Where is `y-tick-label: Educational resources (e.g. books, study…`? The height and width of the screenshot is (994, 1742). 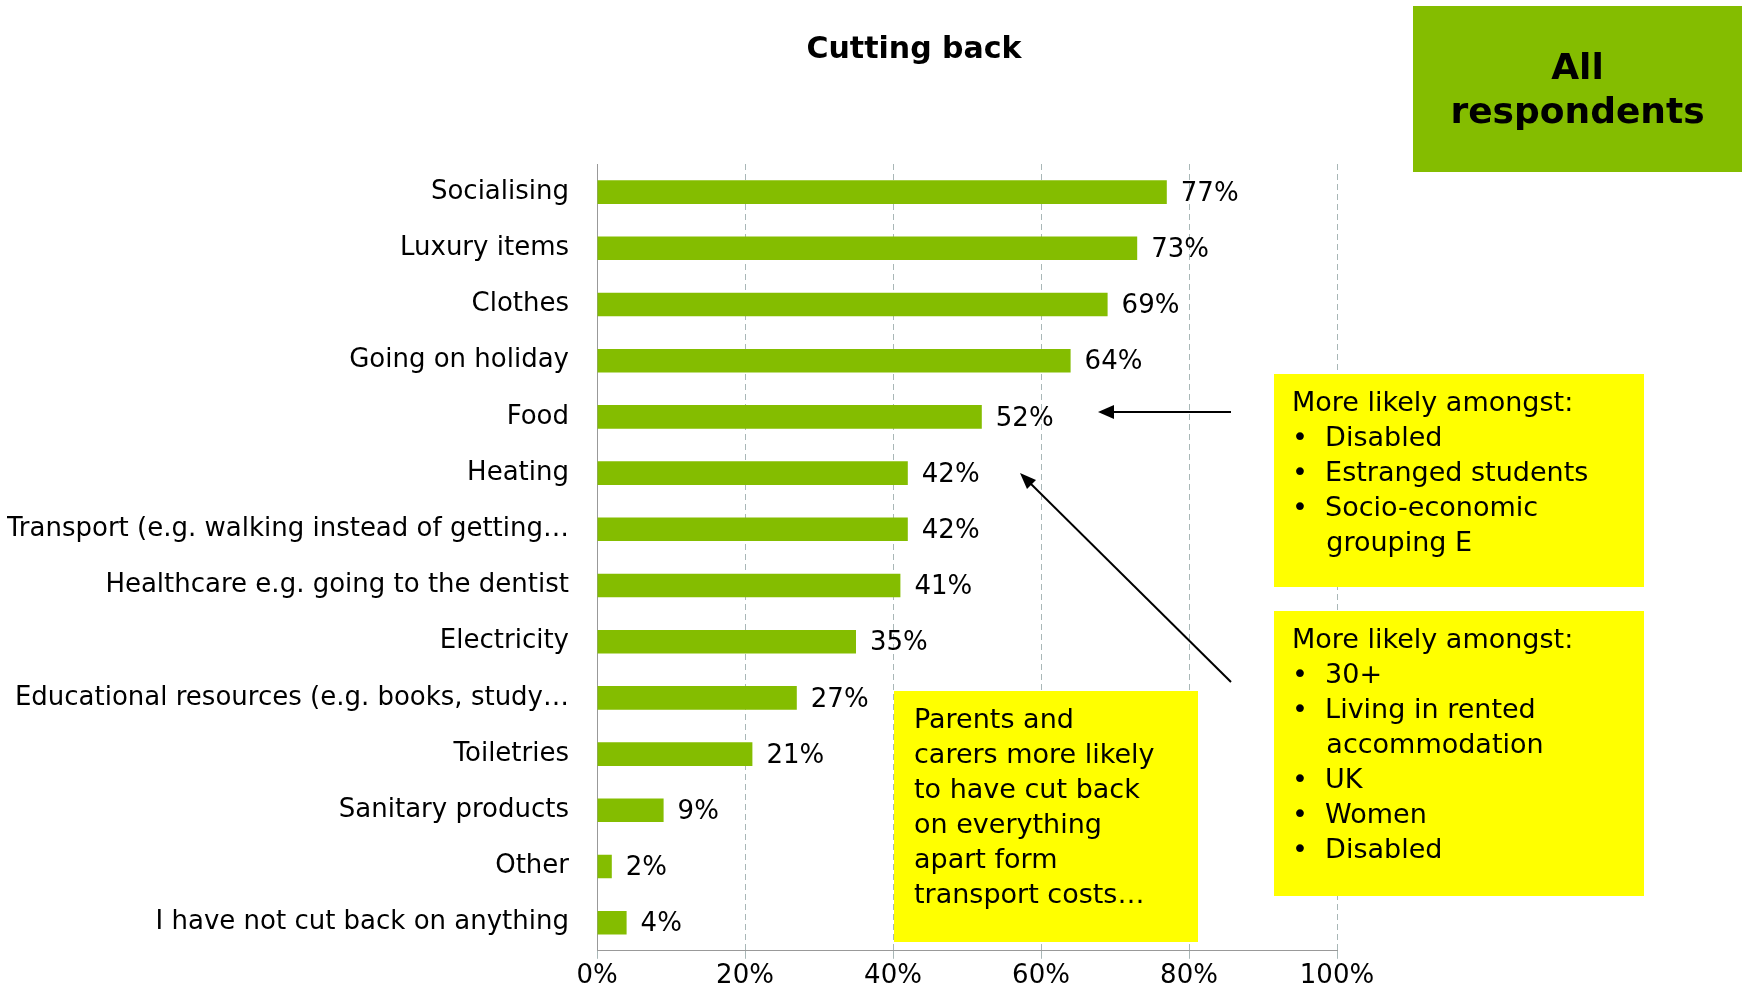 y-tick-label: Educational resources (e.g. books, study… is located at coordinates (291, 695).